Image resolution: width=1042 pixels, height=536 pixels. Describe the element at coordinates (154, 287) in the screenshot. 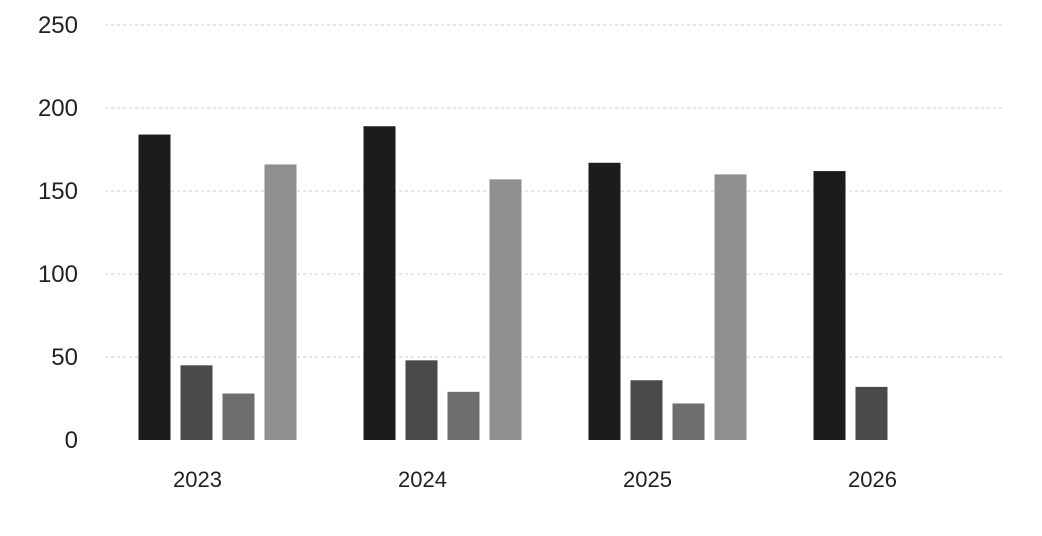

I see `bar-2023-s1` at that location.